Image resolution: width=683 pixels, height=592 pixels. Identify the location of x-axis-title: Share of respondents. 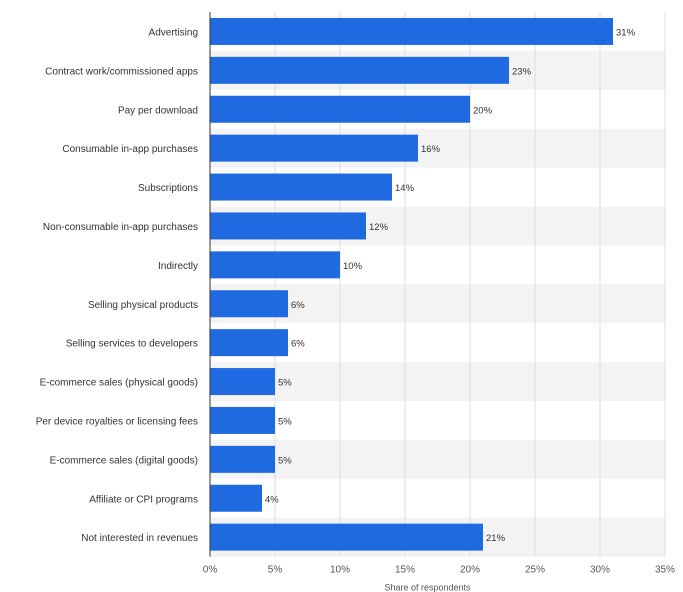
(427, 587).